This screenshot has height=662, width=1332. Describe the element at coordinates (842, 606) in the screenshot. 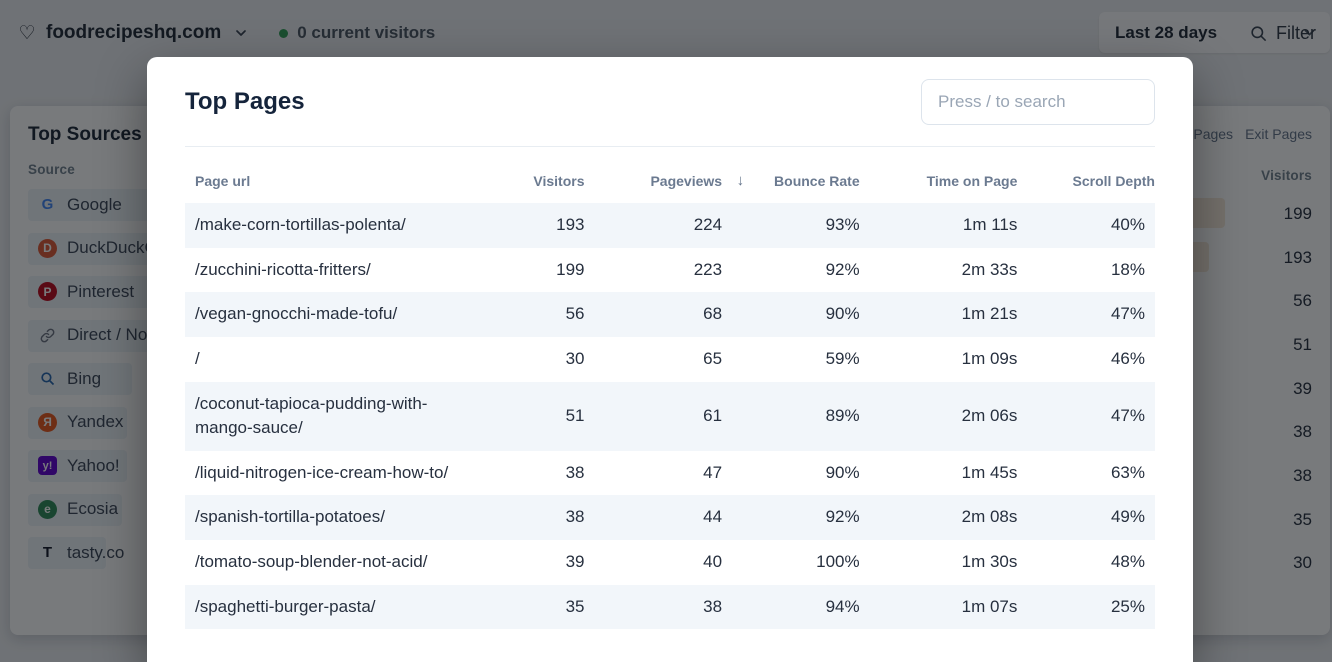

I see `bounce-rate-cell: 94%` at that location.